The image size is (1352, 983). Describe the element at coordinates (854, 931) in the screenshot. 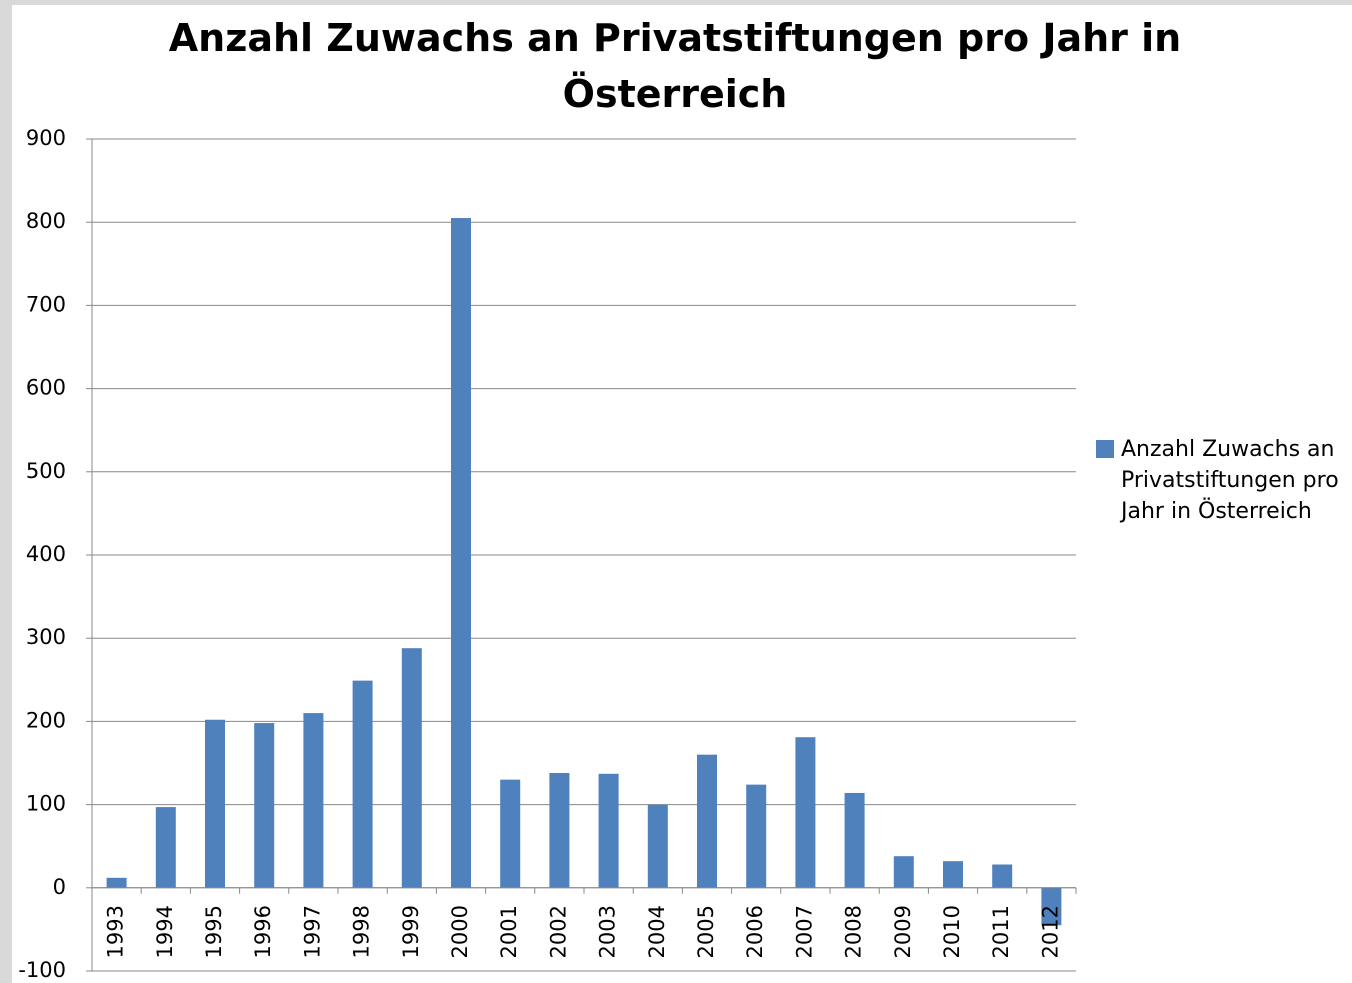

I see `x-tick-label: 2008` at that location.